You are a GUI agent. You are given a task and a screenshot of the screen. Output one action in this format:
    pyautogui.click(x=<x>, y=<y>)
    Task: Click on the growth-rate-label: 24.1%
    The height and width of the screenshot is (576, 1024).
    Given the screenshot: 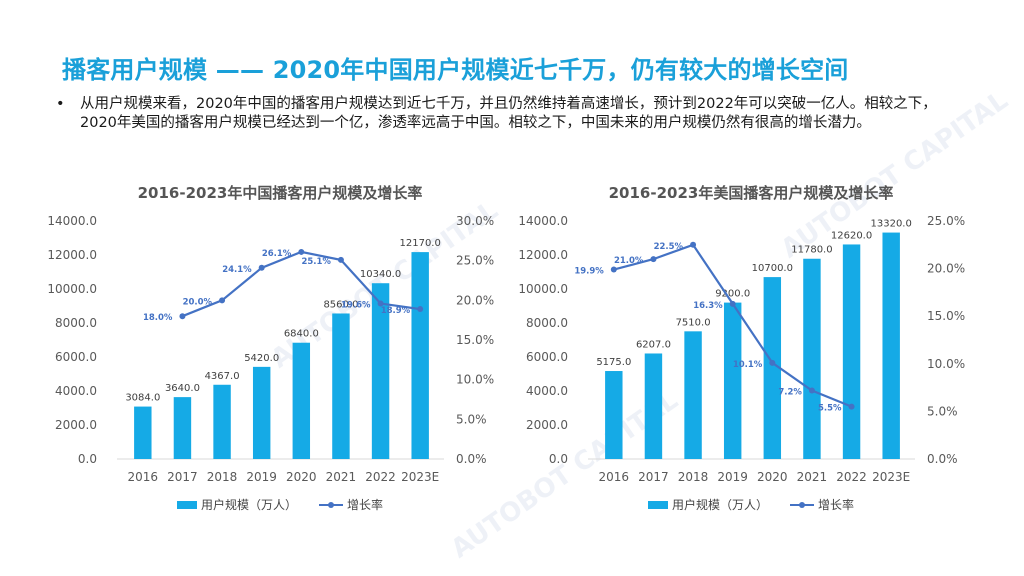 What is the action you would take?
    pyautogui.click(x=237, y=270)
    